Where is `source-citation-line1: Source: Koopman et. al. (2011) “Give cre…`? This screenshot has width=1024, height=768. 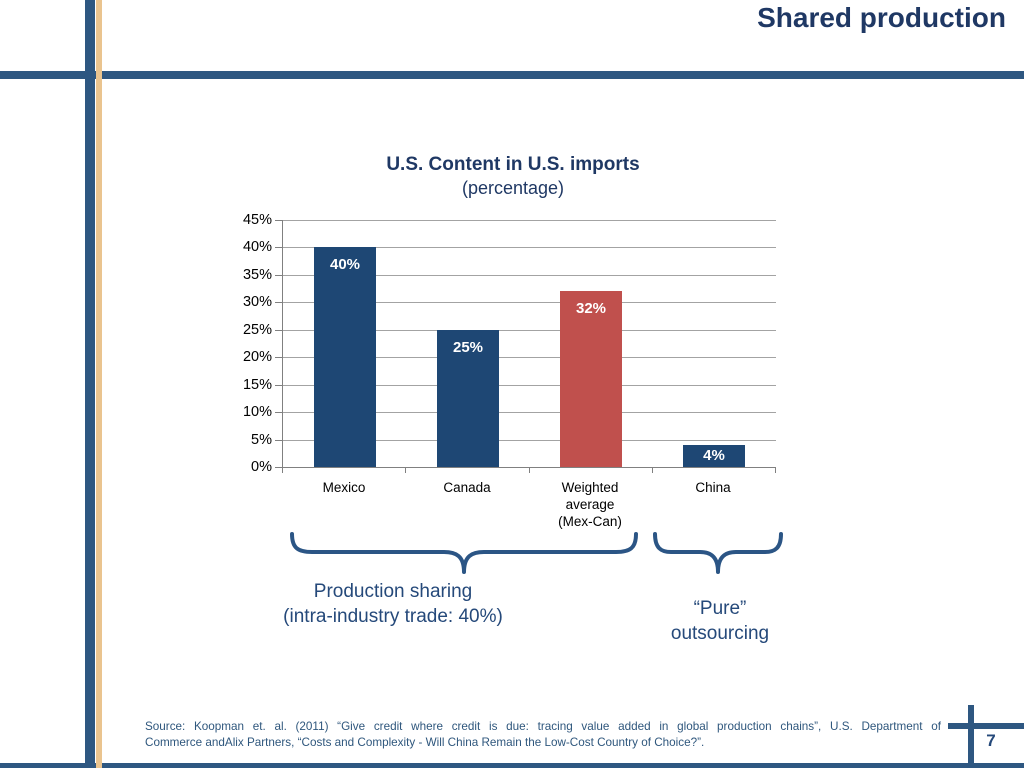
source-citation-line1: Source: Koopman et. al. (2011) “Give cre… is located at coordinates (543, 726).